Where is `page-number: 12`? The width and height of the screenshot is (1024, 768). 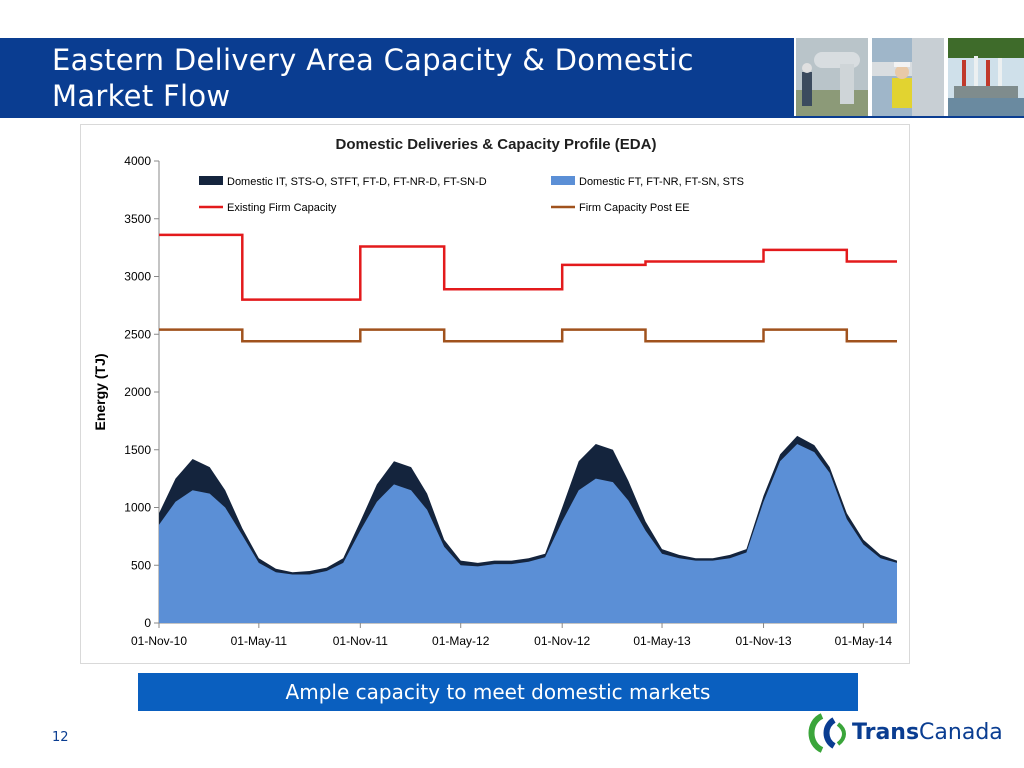
page-number: 12 is located at coordinates (60, 737).